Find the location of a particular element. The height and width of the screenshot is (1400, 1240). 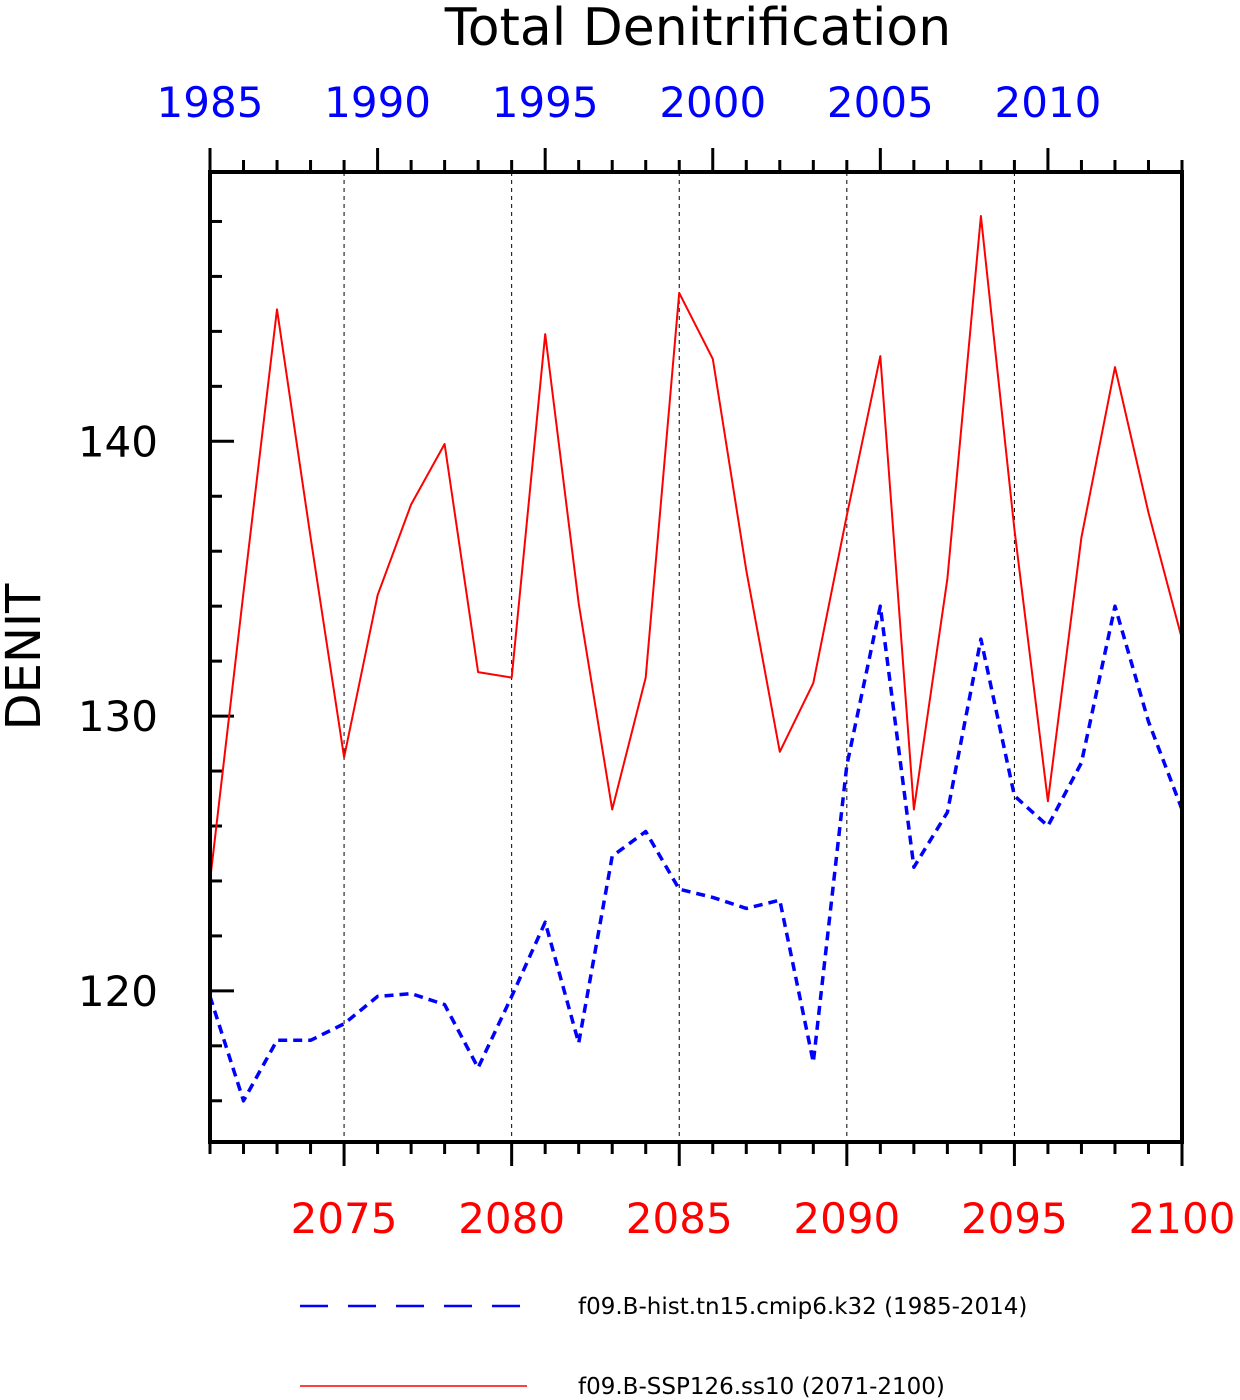

legend-label-2: f09.B-SSP126.ss10 (2071-2100) is located at coordinates (761, 1387).